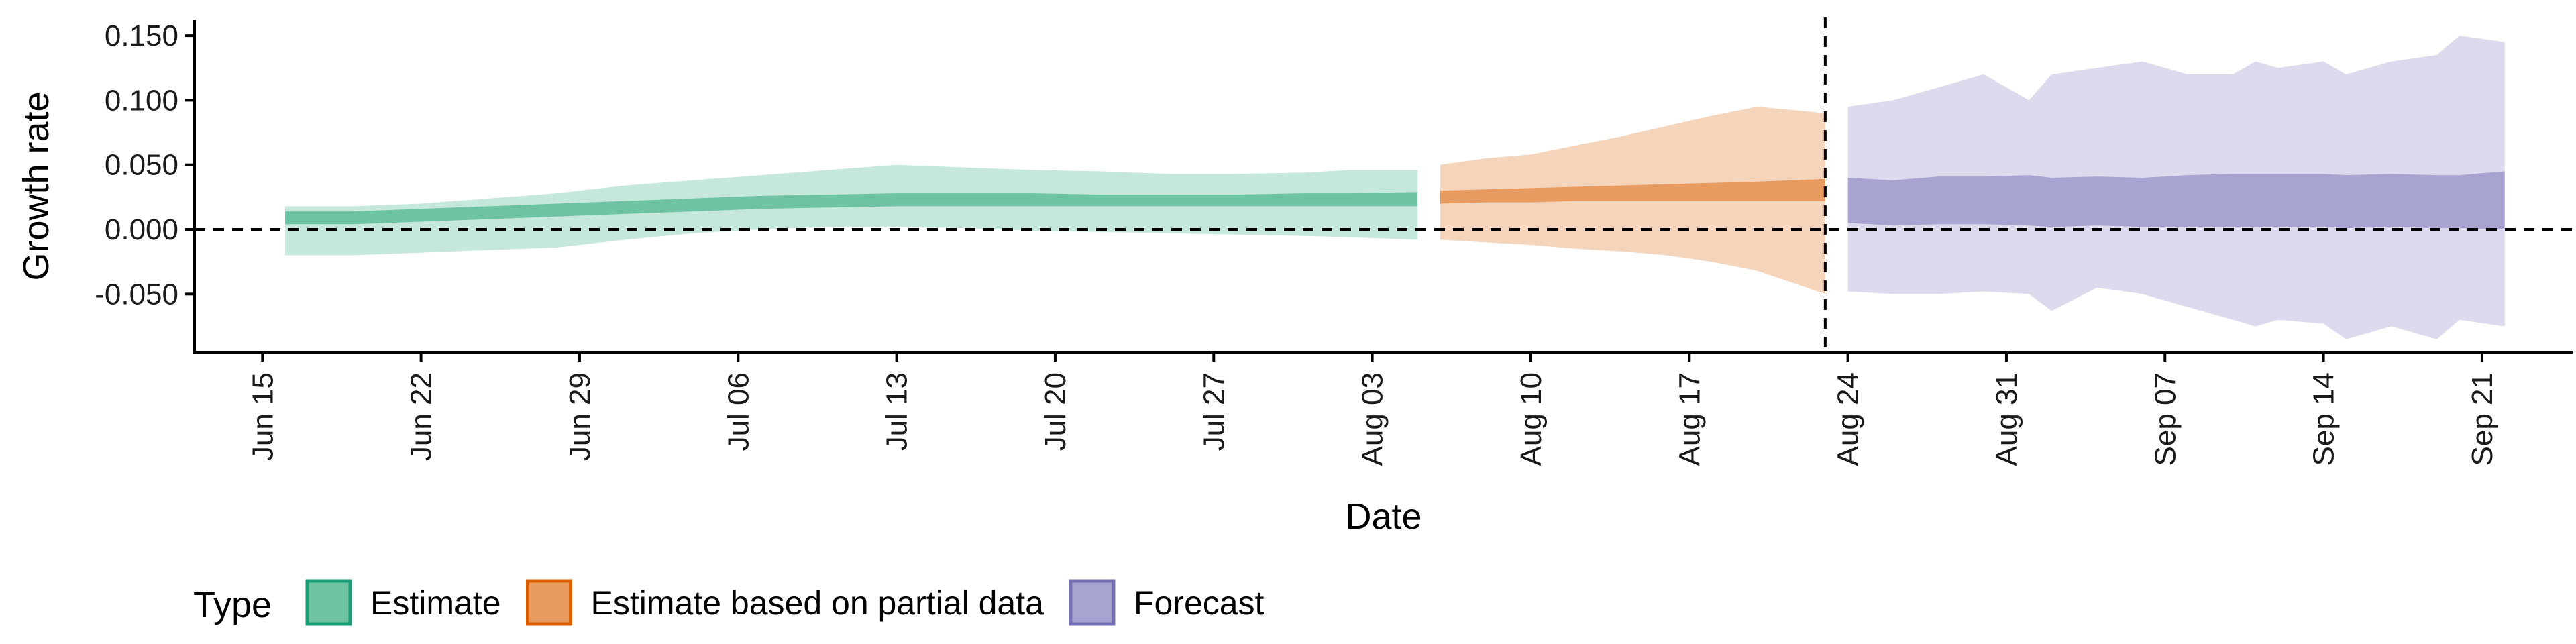 The width and height of the screenshot is (2576, 644). Describe the element at coordinates (1213, 411) in the screenshot. I see `x-tick-label: Jul 27` at that location.